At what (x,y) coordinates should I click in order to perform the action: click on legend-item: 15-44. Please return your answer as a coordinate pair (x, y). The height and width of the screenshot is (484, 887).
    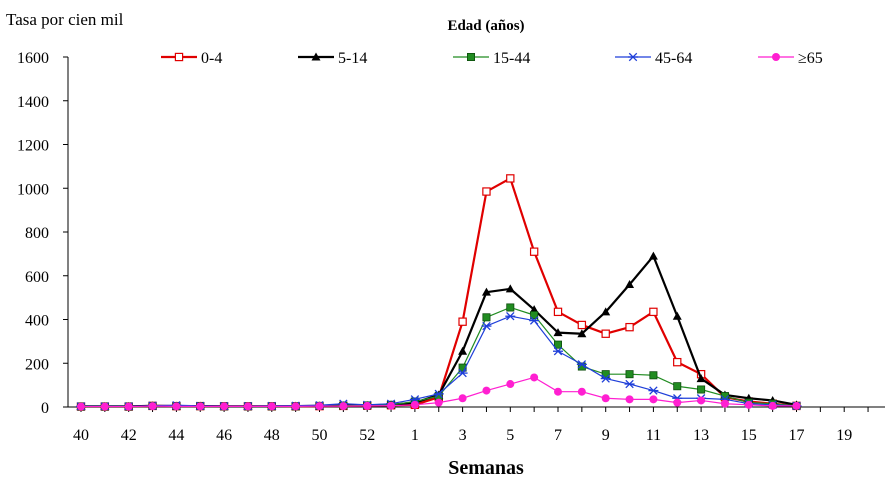
    Looking at the image, I should click on (491, 58).